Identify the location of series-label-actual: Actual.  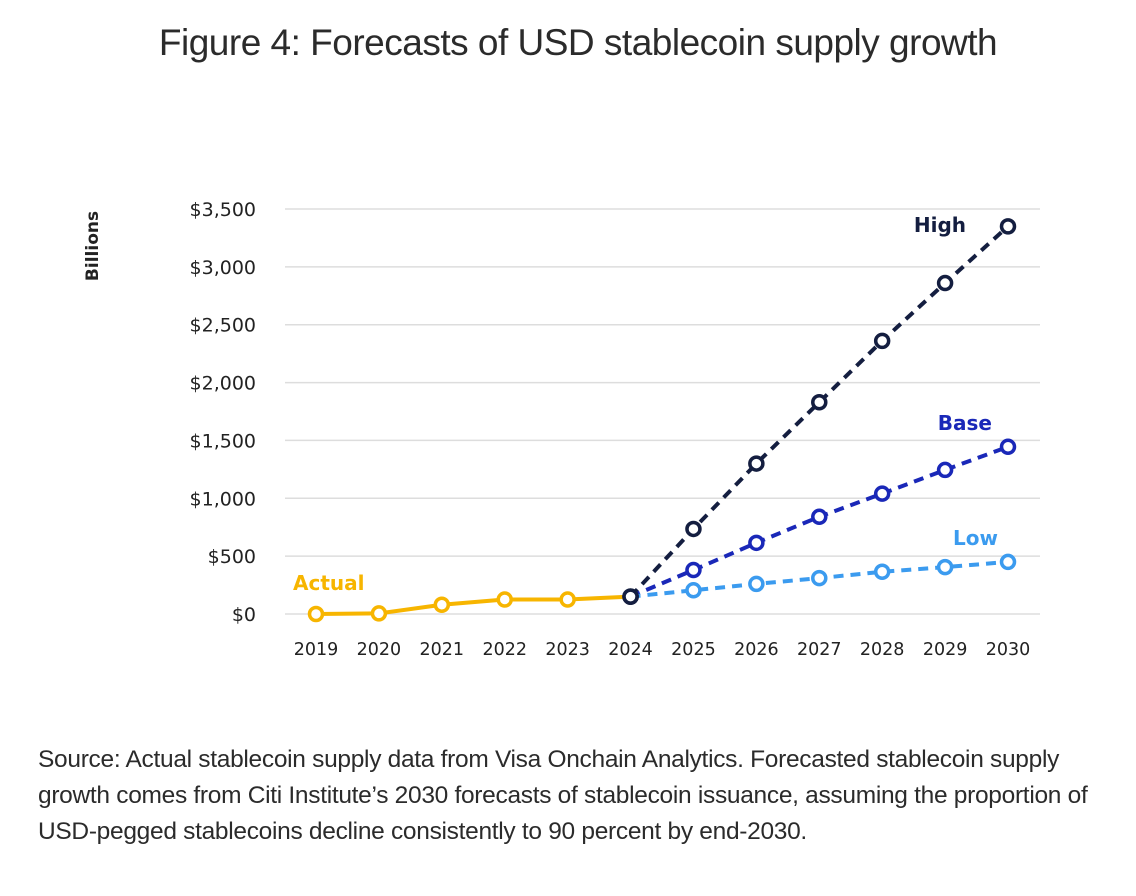
(328, 583).